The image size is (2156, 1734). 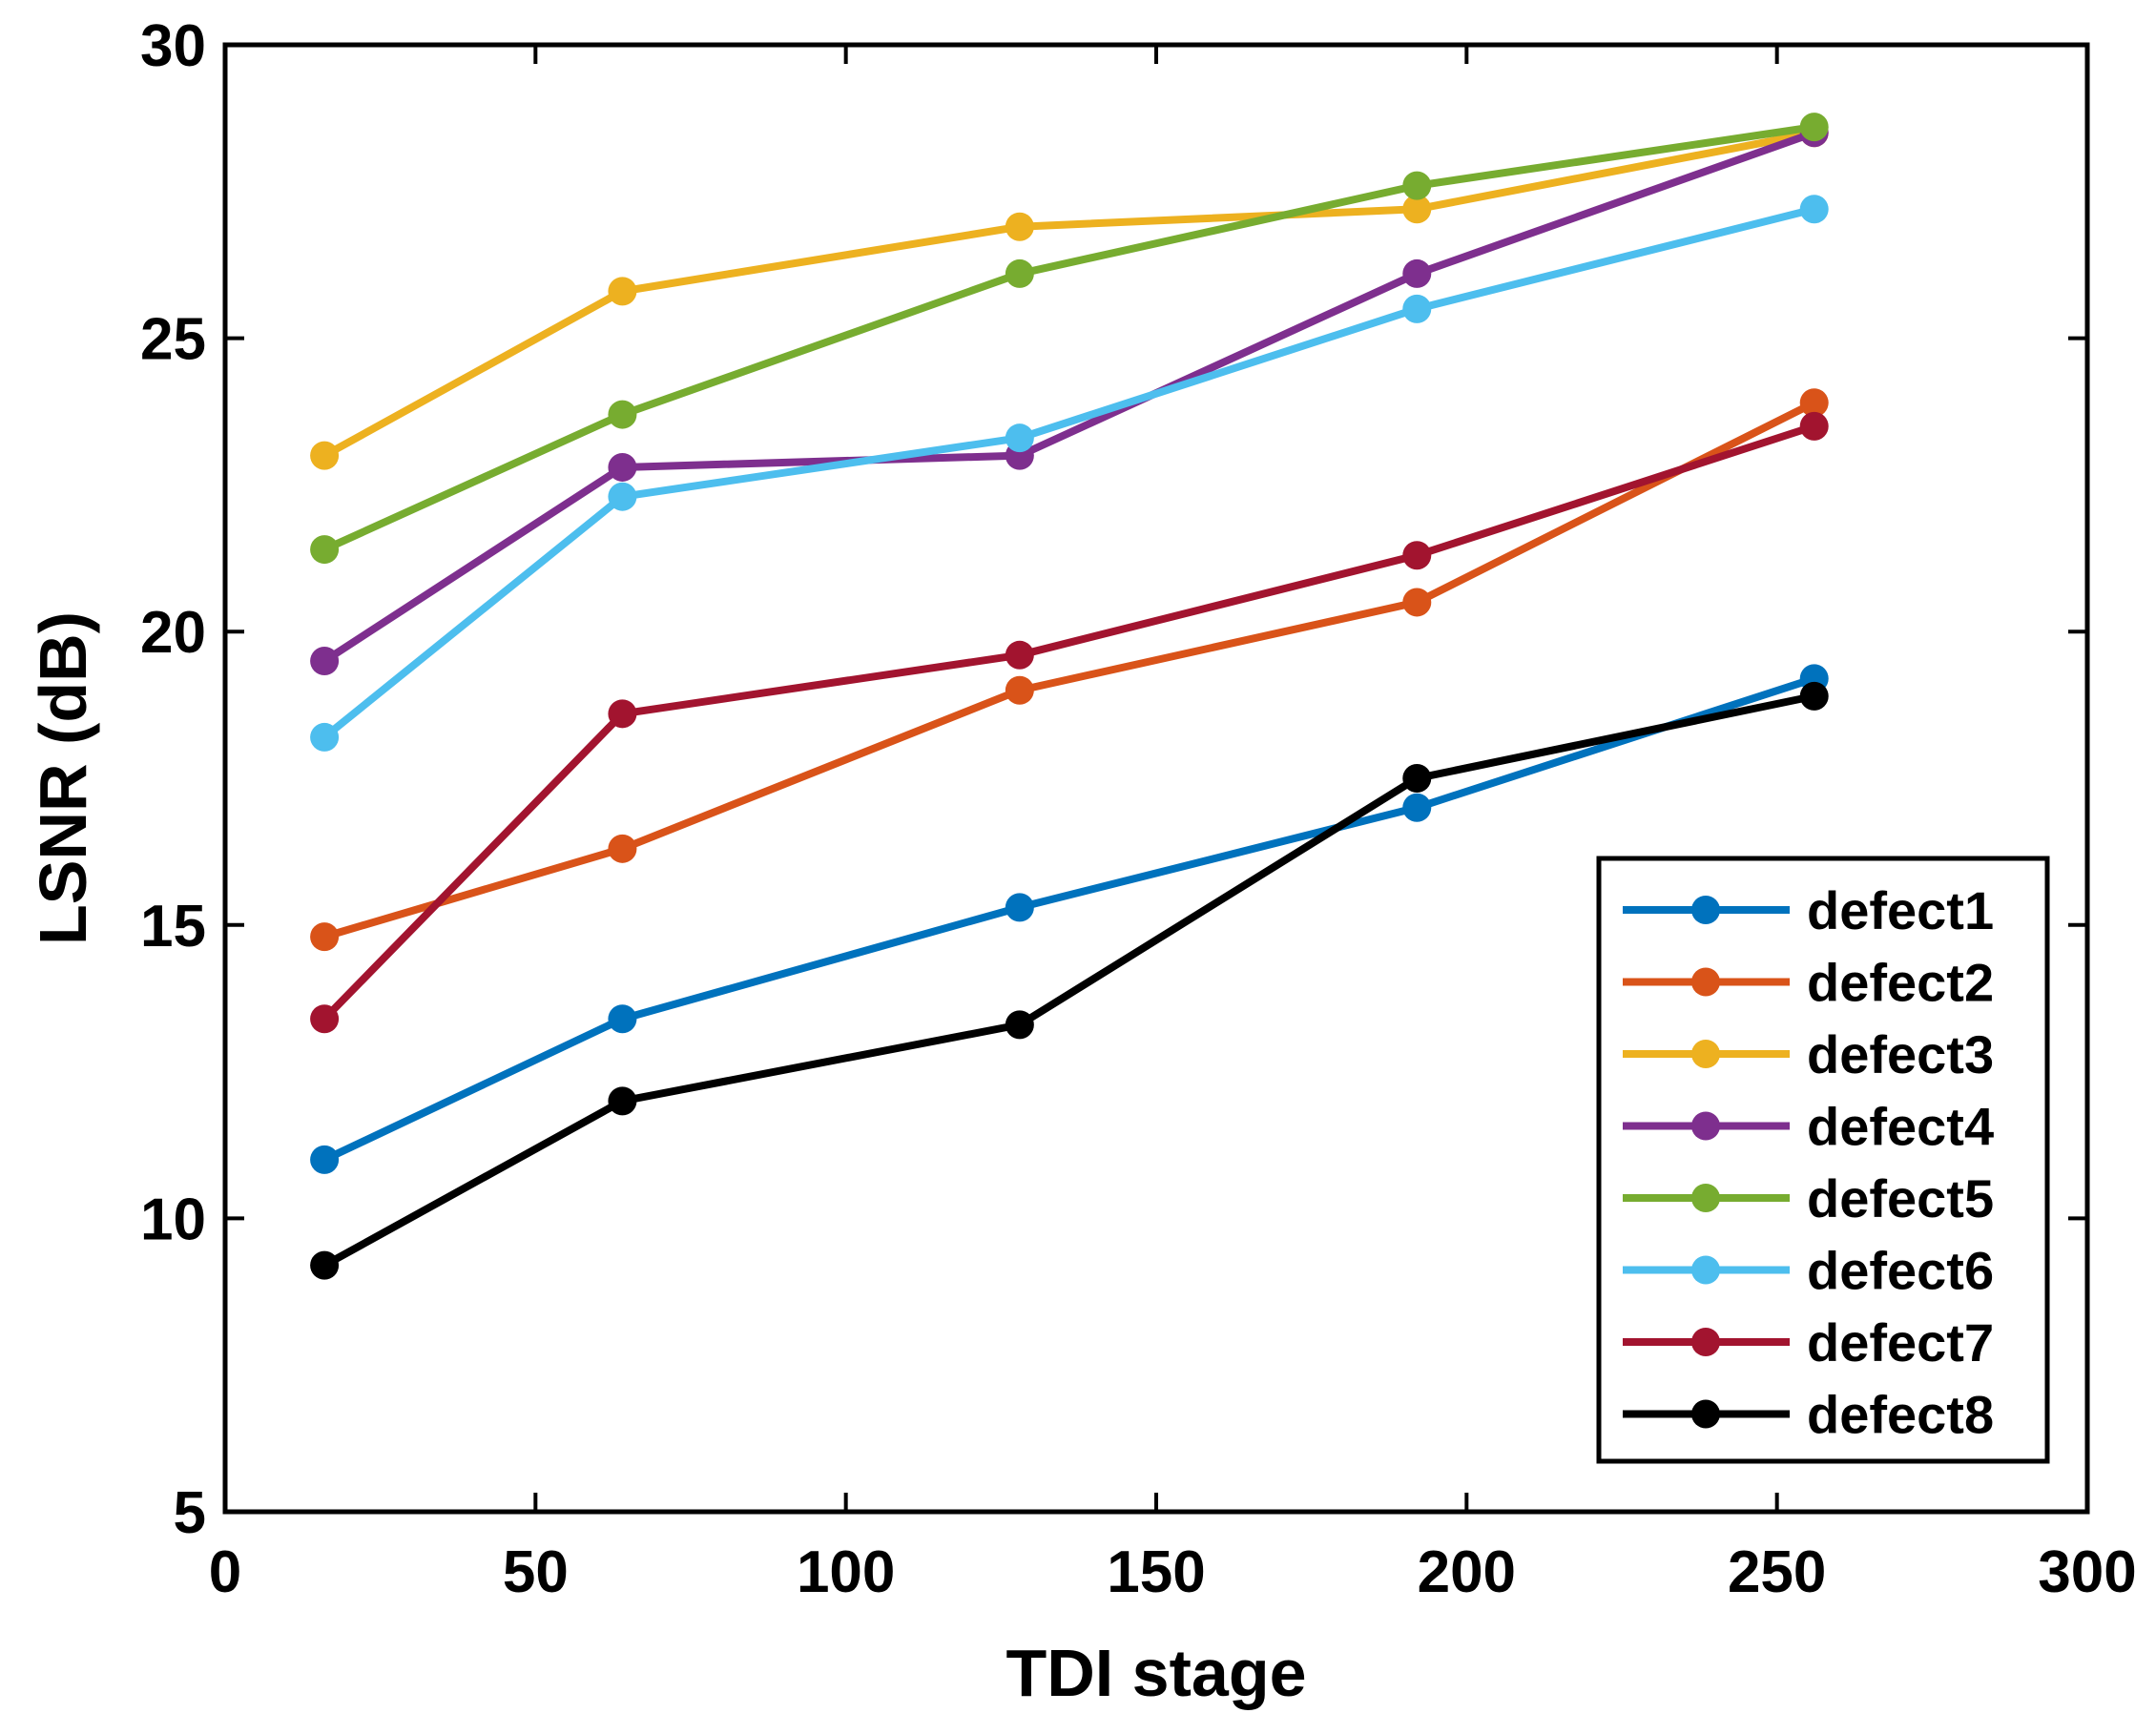 I want to click on x-axis-label: TDI stage, so click(x=1155, y=1673).